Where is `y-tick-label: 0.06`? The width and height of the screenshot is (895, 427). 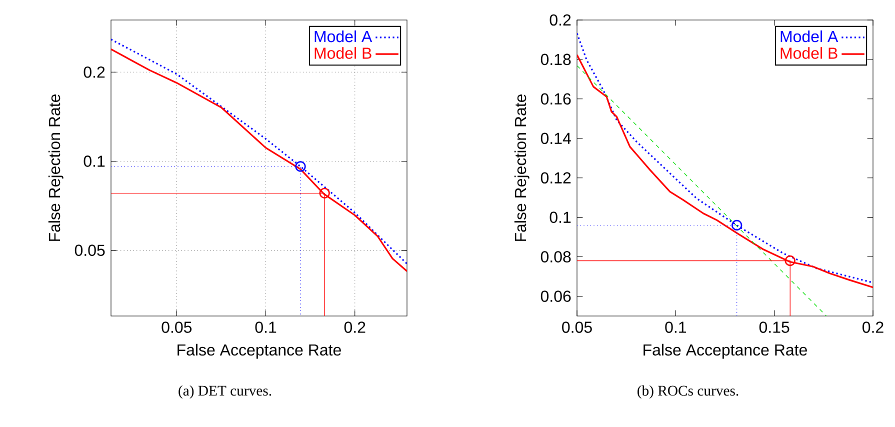
y-tick-label: 0.06 is located at coordinates (555, 296).